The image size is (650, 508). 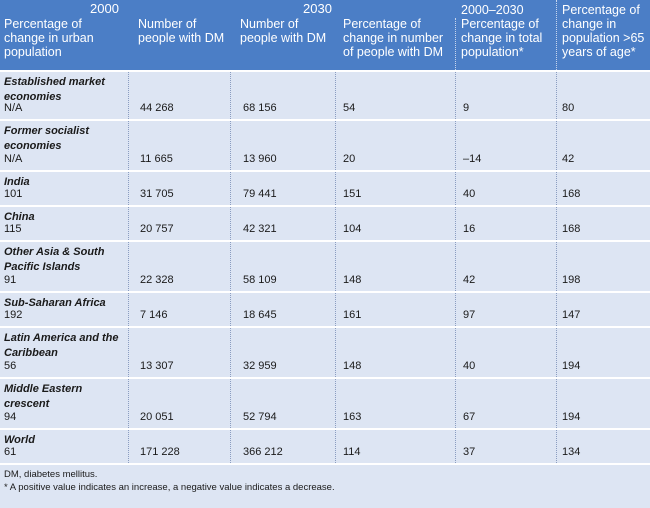 I want to click on cell-pop-change: 42, so click(x=469, y=280).